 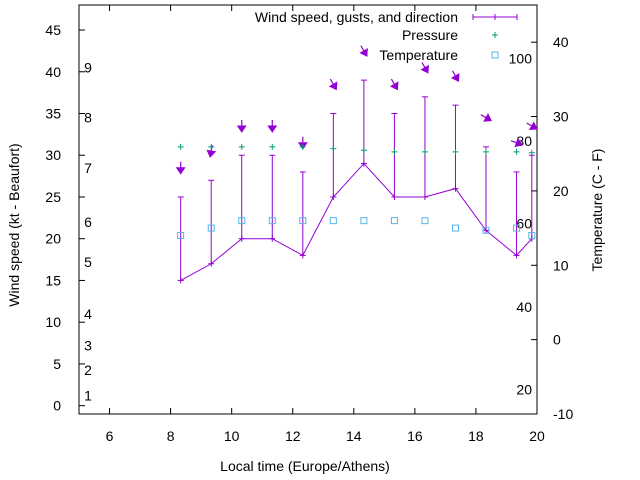 What do you see at coordinates (53, 239) in the screenshot?
I see `y-tick-label: 20` at bounding box center [53, 239].